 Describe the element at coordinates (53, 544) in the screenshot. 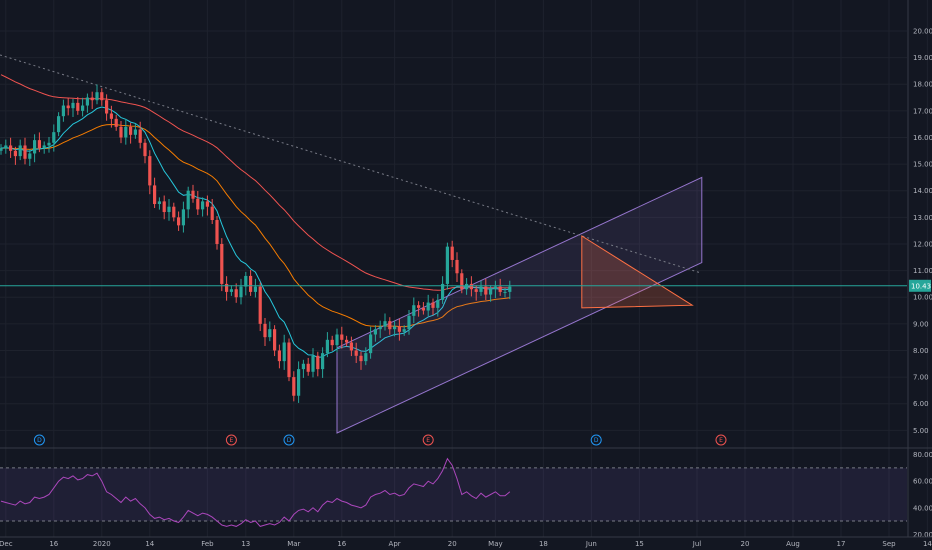

I see `x-axis-tick: 16` at that location.